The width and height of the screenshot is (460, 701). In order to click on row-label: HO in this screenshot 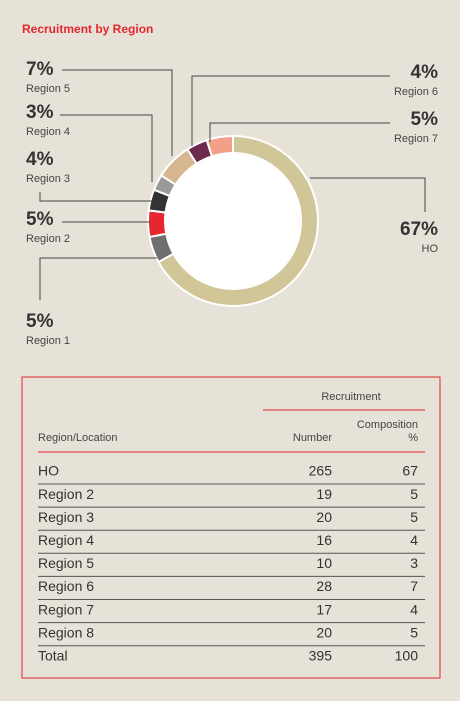, I will do `click(48, 471)`.